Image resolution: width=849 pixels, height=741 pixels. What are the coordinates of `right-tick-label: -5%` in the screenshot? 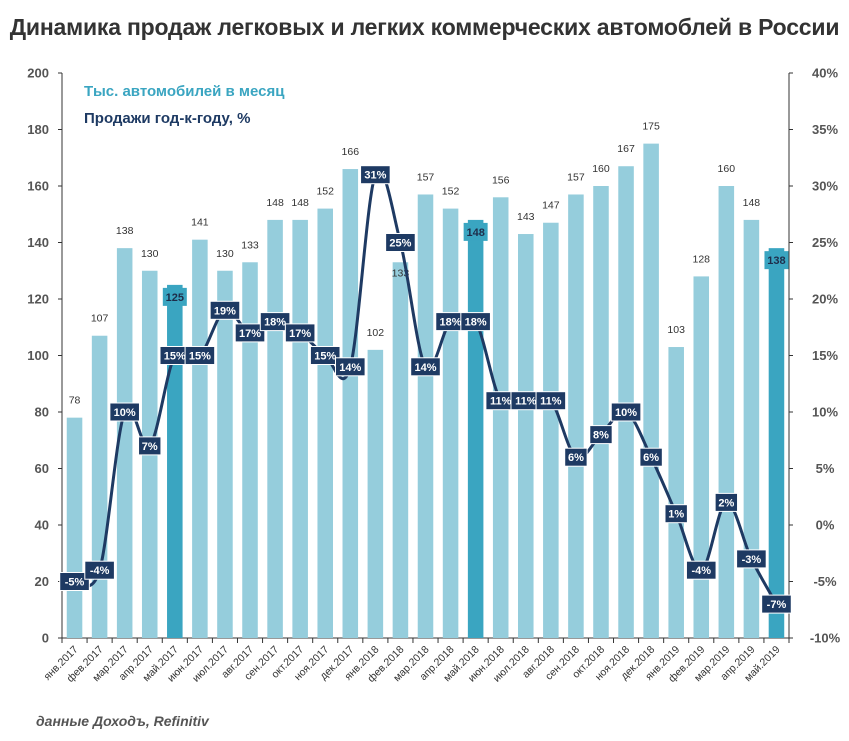 It's located at (825, 581).